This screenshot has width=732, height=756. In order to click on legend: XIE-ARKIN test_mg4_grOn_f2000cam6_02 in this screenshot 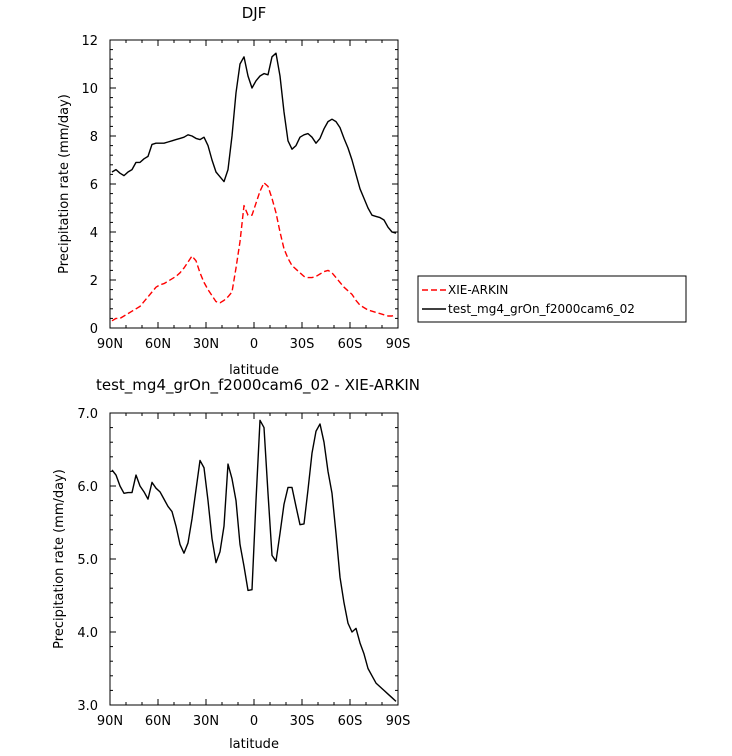, I will do `click(552, 299)`.